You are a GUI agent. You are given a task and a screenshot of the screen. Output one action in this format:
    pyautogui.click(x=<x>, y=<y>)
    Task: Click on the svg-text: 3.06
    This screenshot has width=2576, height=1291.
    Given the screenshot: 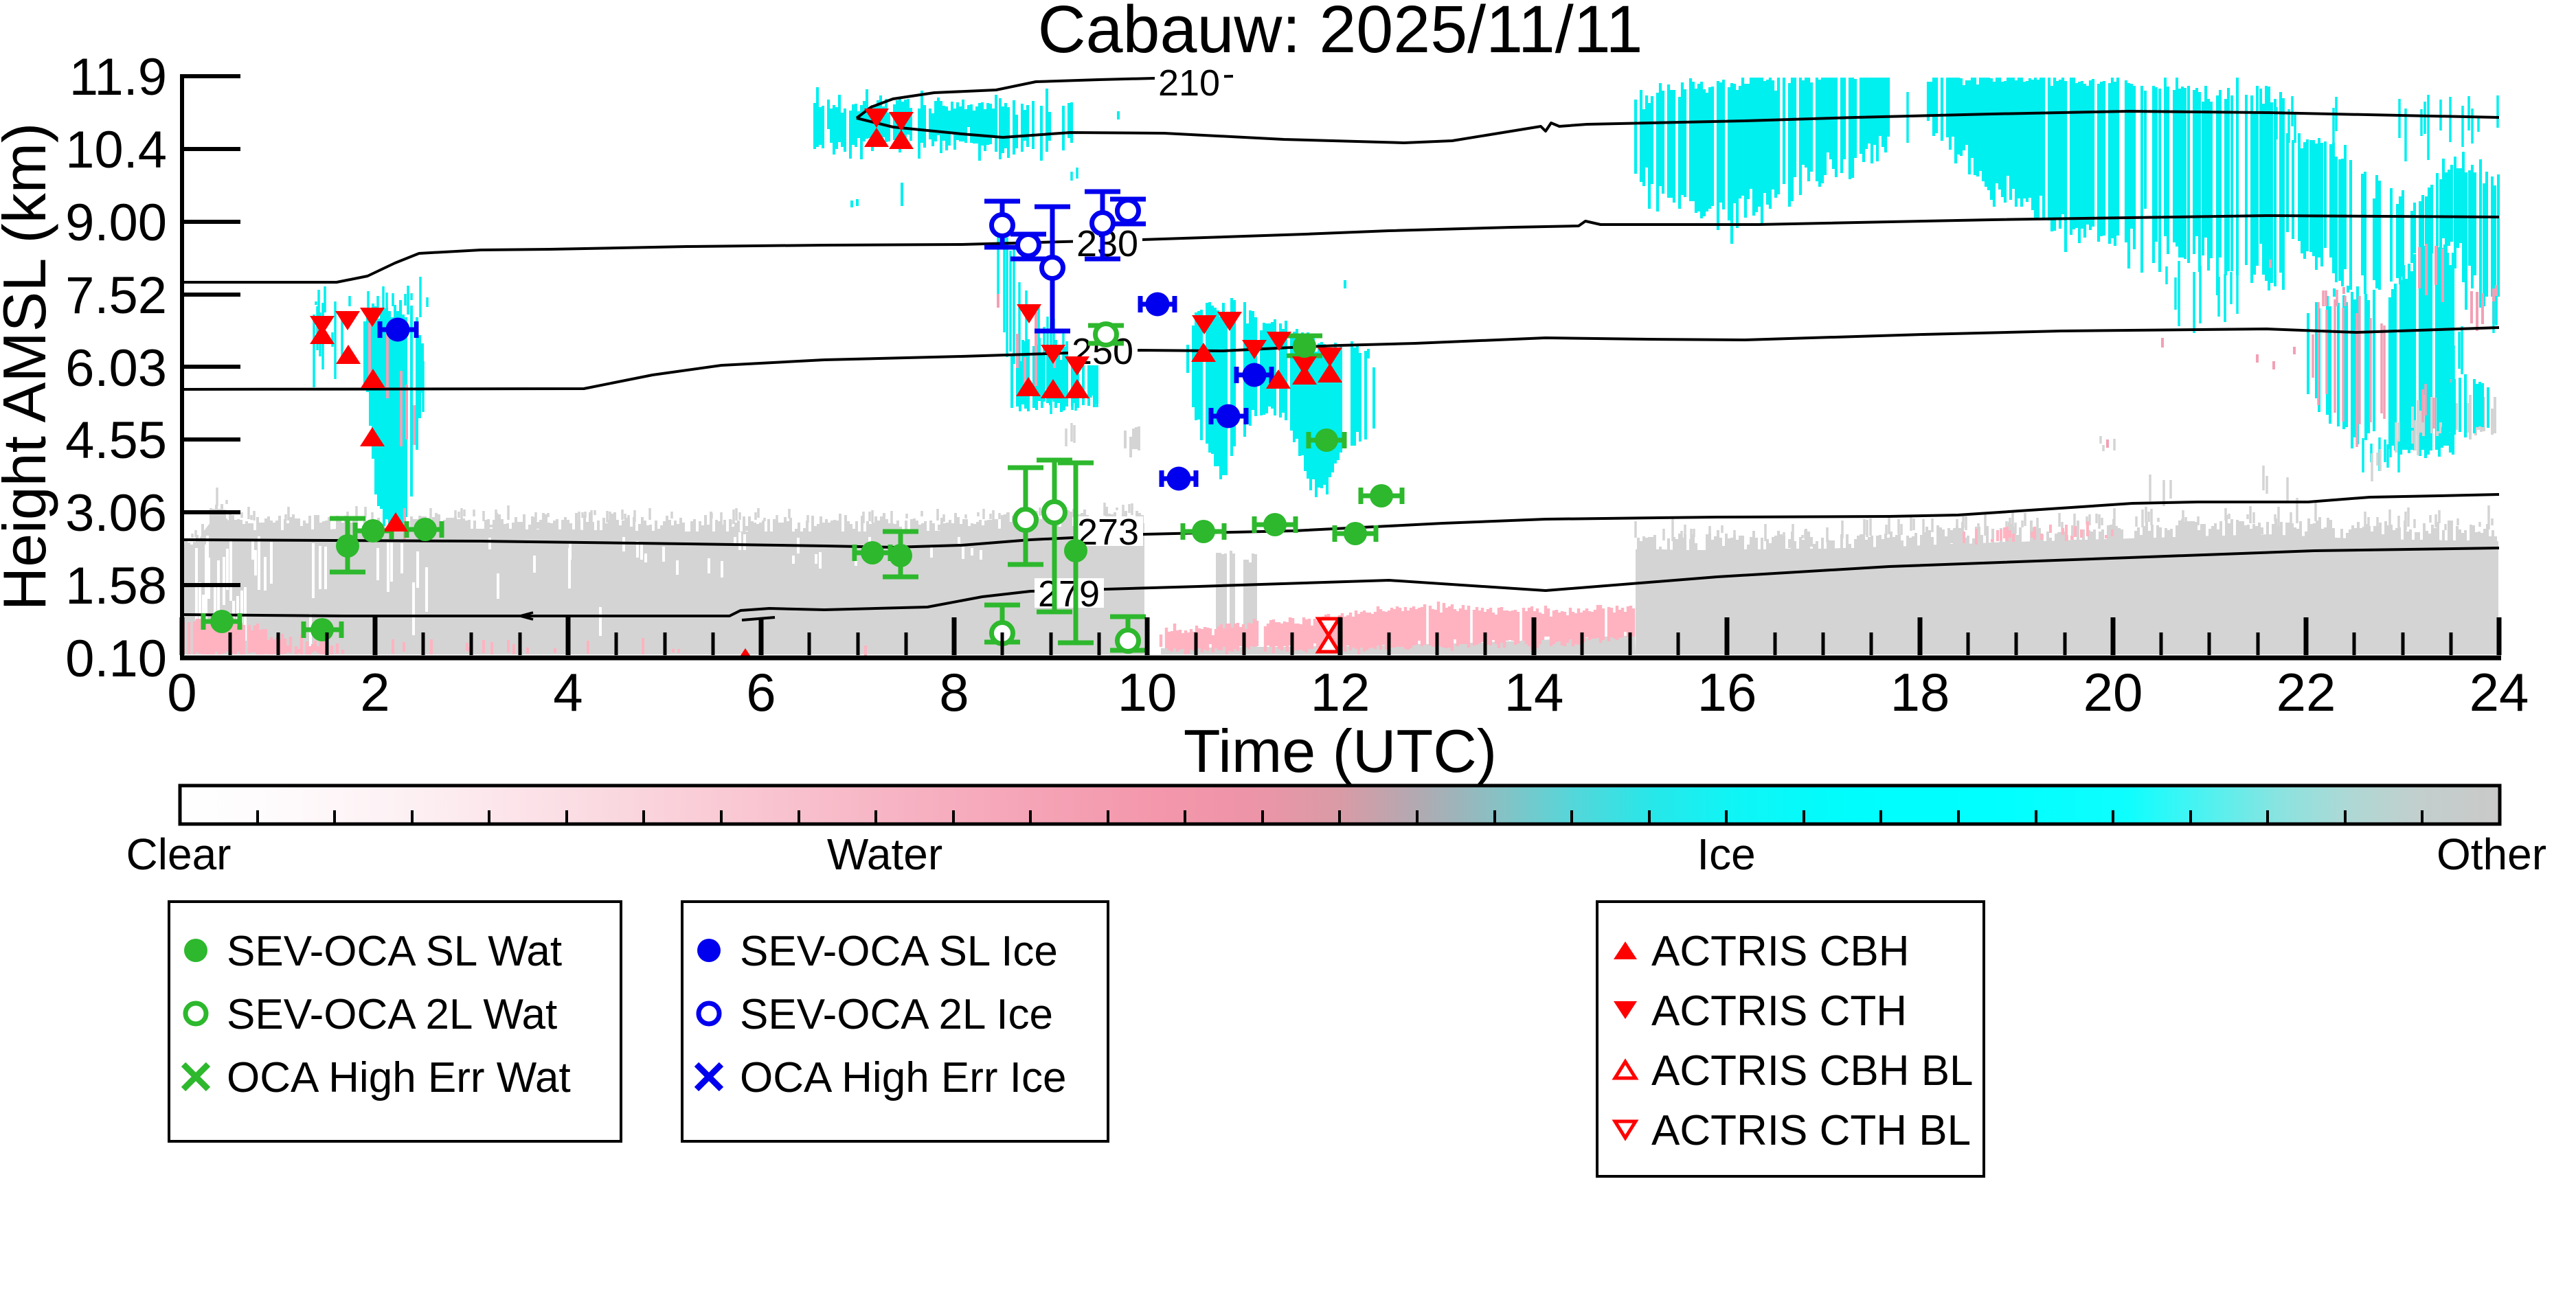 What is the action you would take?
    pyautogui.click(x=116, y=513)
    